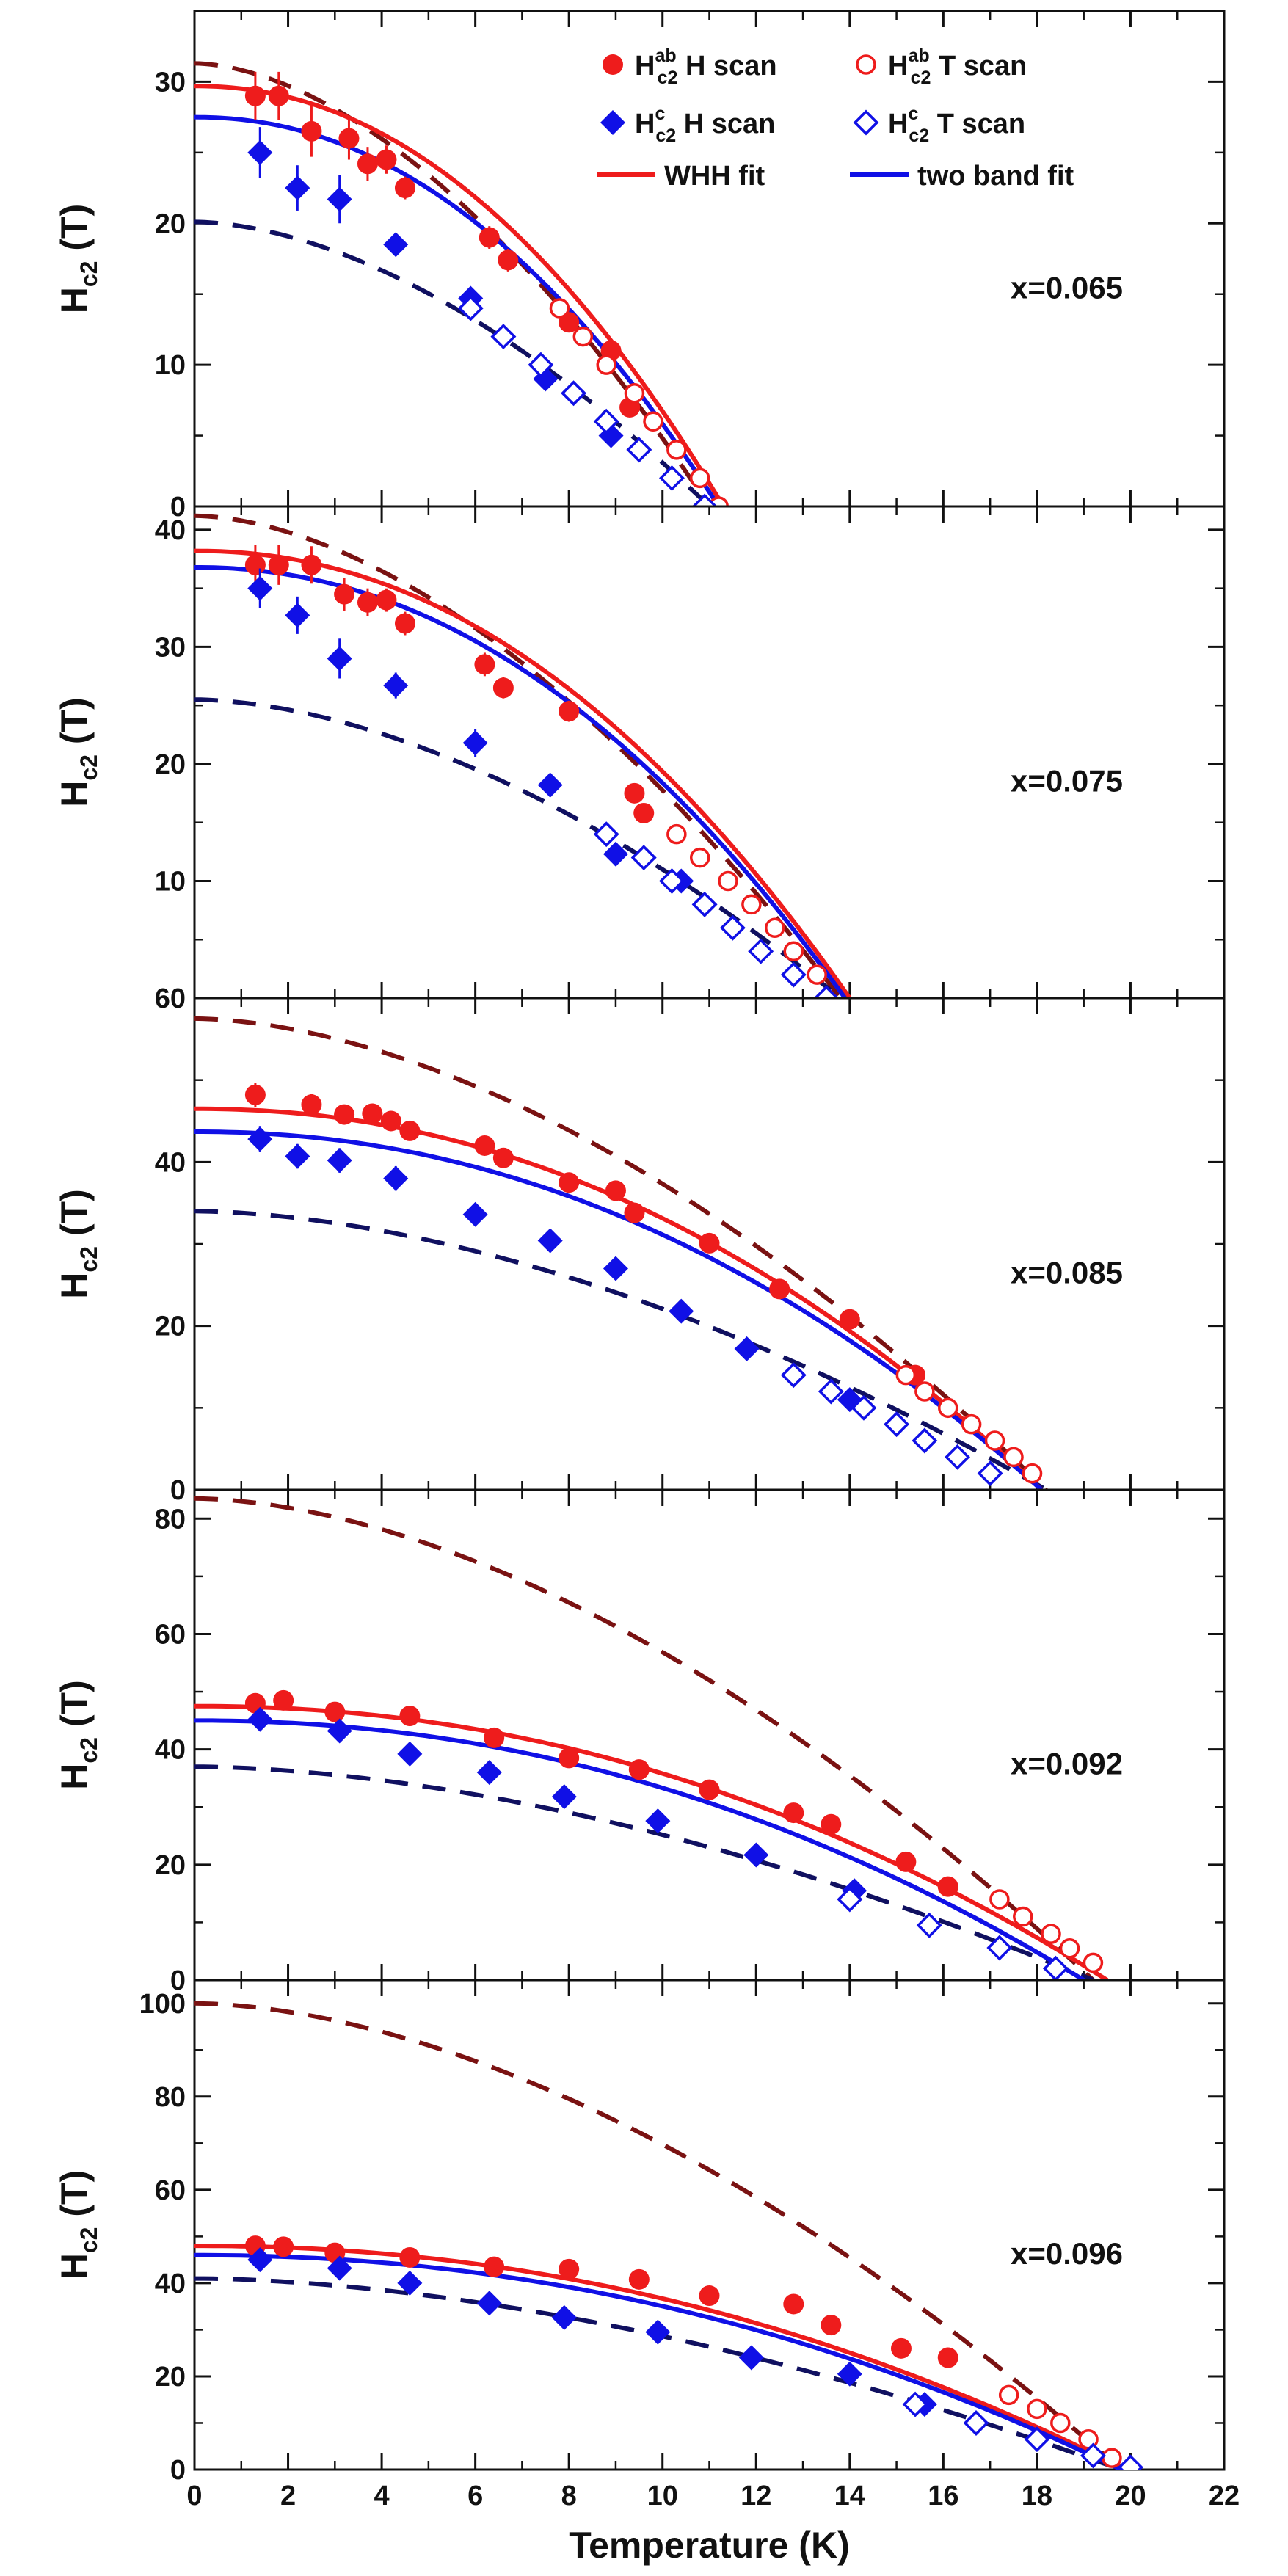 This screenshot has width=1288, height=2576. What do you see at coordinates (194, 2496) in the screenshot?
I see `x-tick-label: 0` at bounding box center [194, 2496].